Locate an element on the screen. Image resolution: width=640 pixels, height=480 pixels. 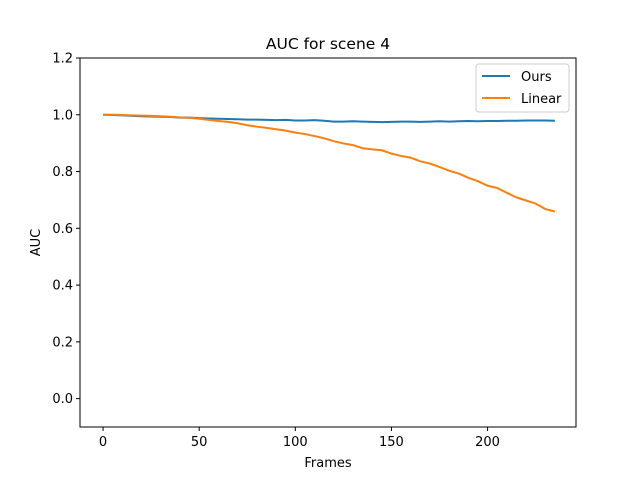
y-tick-label: 1.2 is located at coordinates (62, 59).